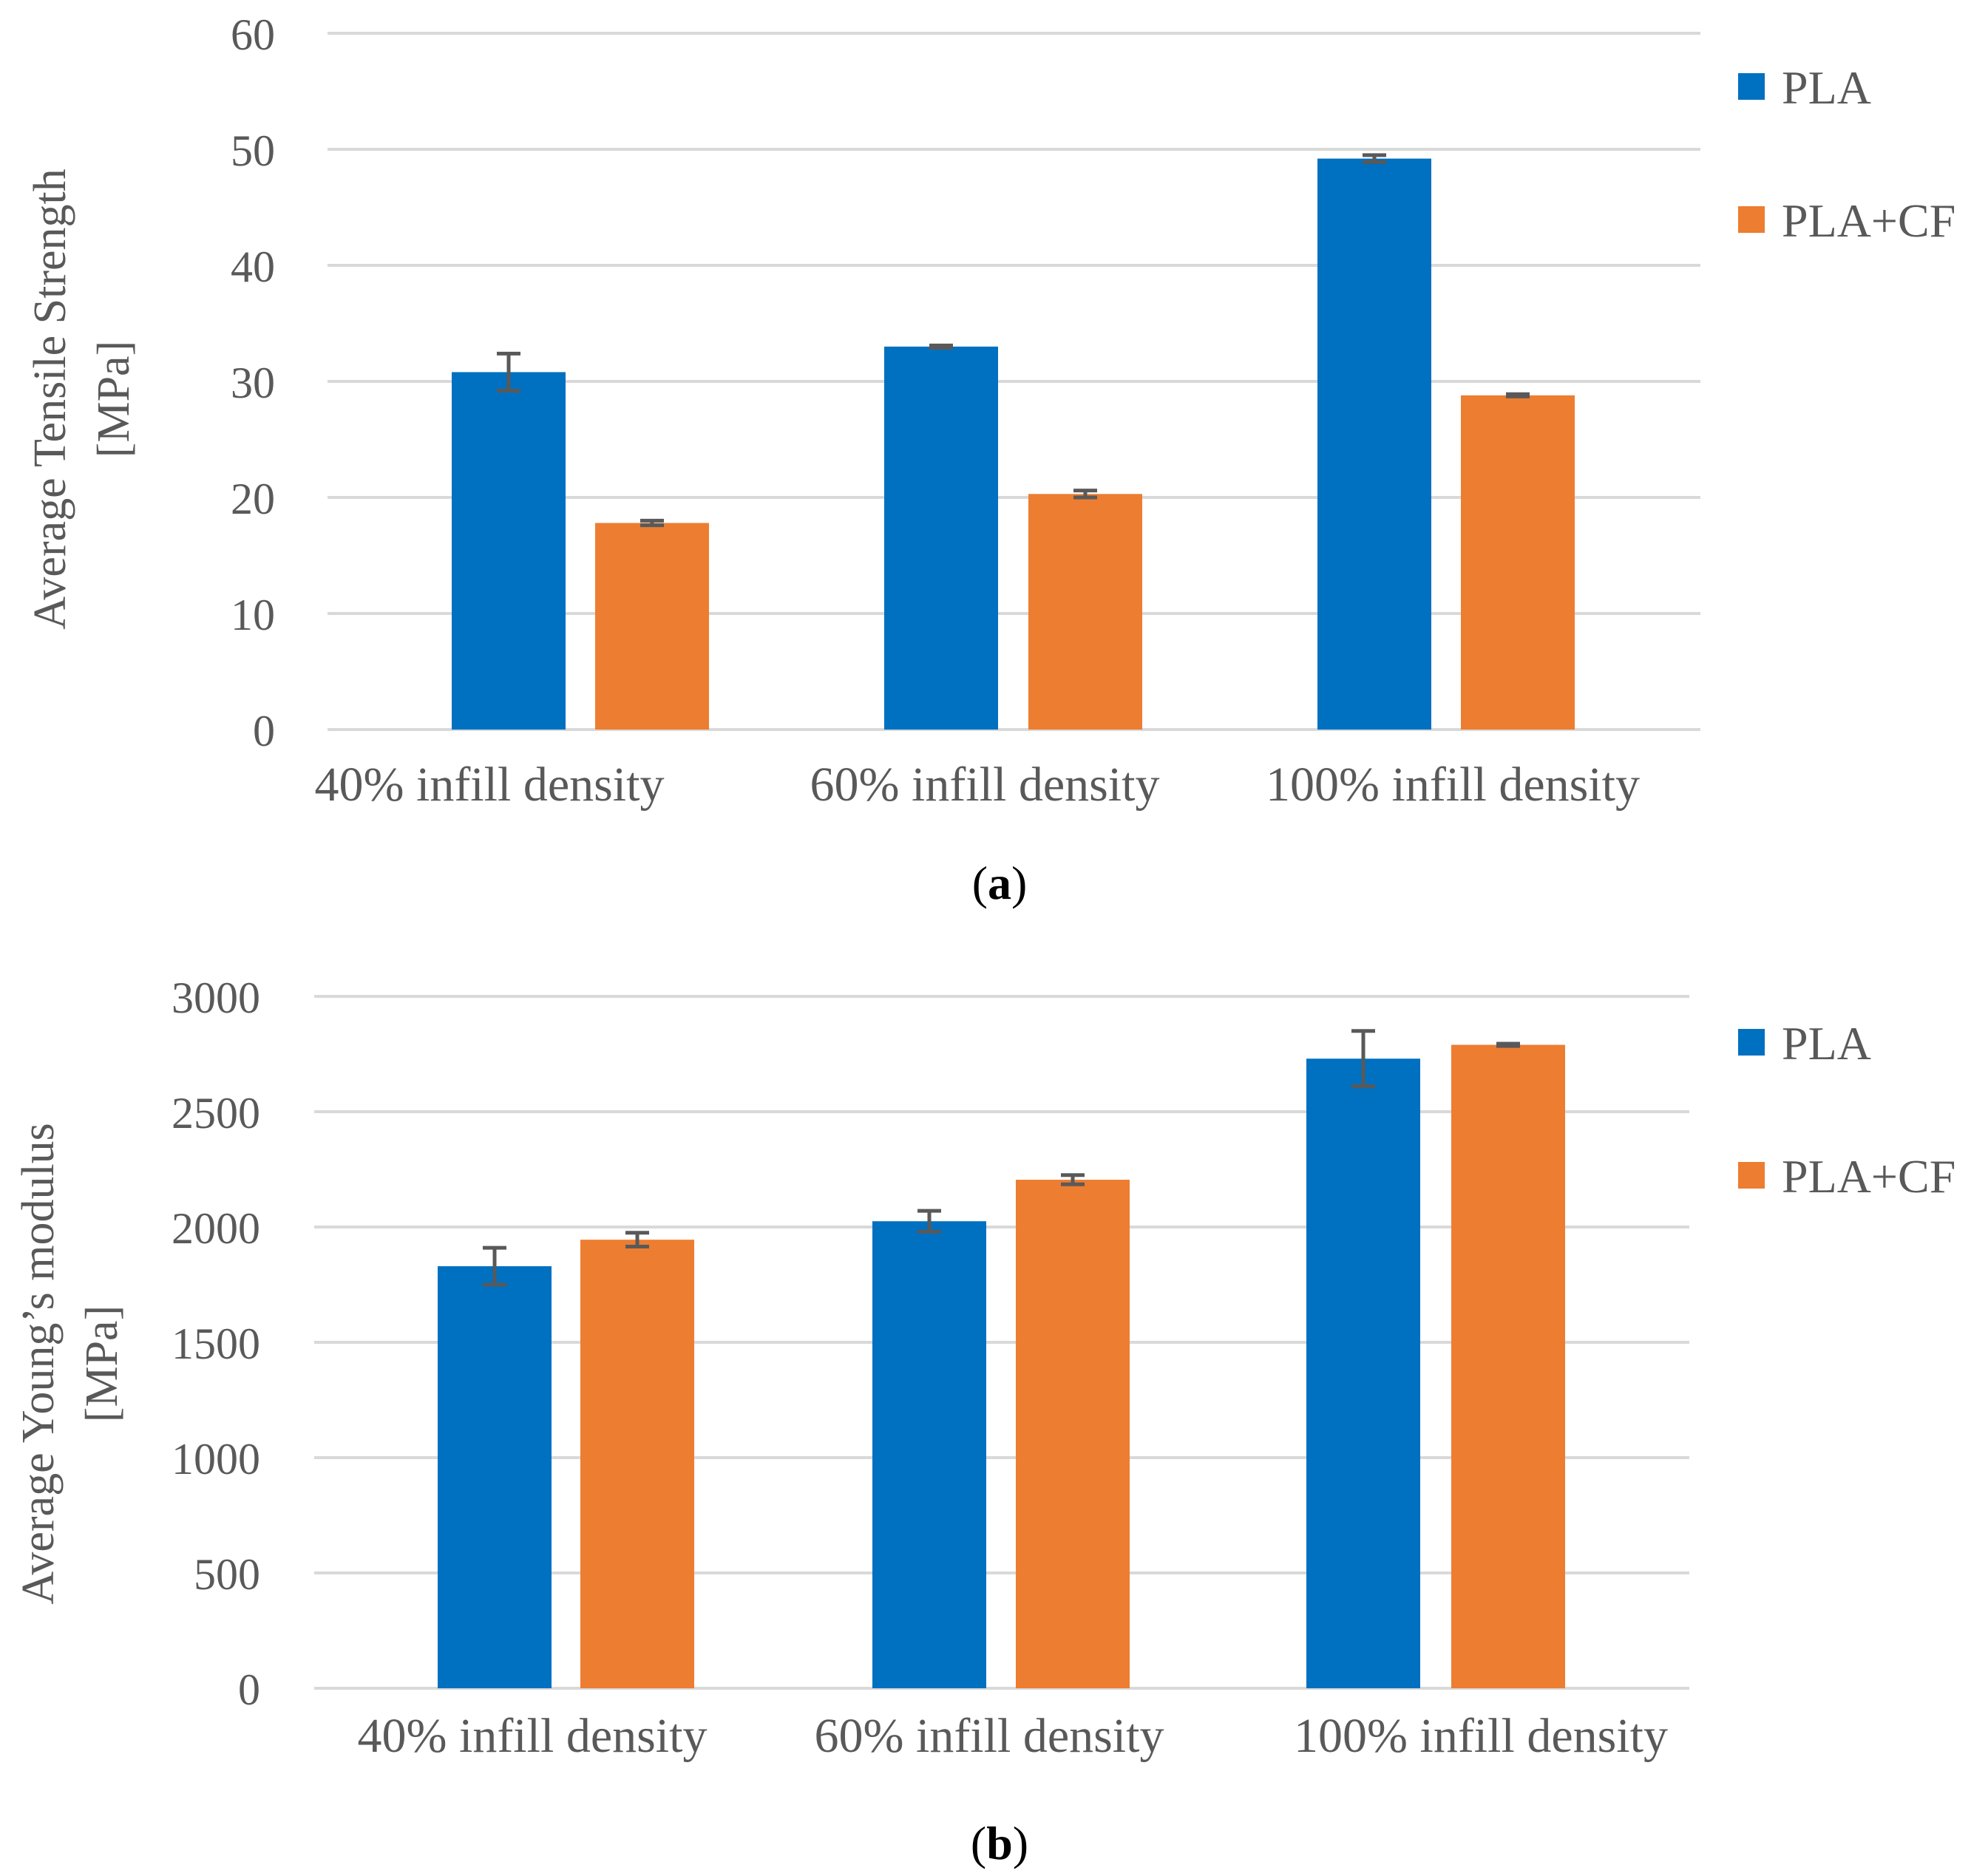 This screenshot has height=1876, width=1988. What do you see at coordinates (1826, 87) in the screenshot?
I see `chart-a-legend-label-pla: PLA` at bounding box center [1826, 87].